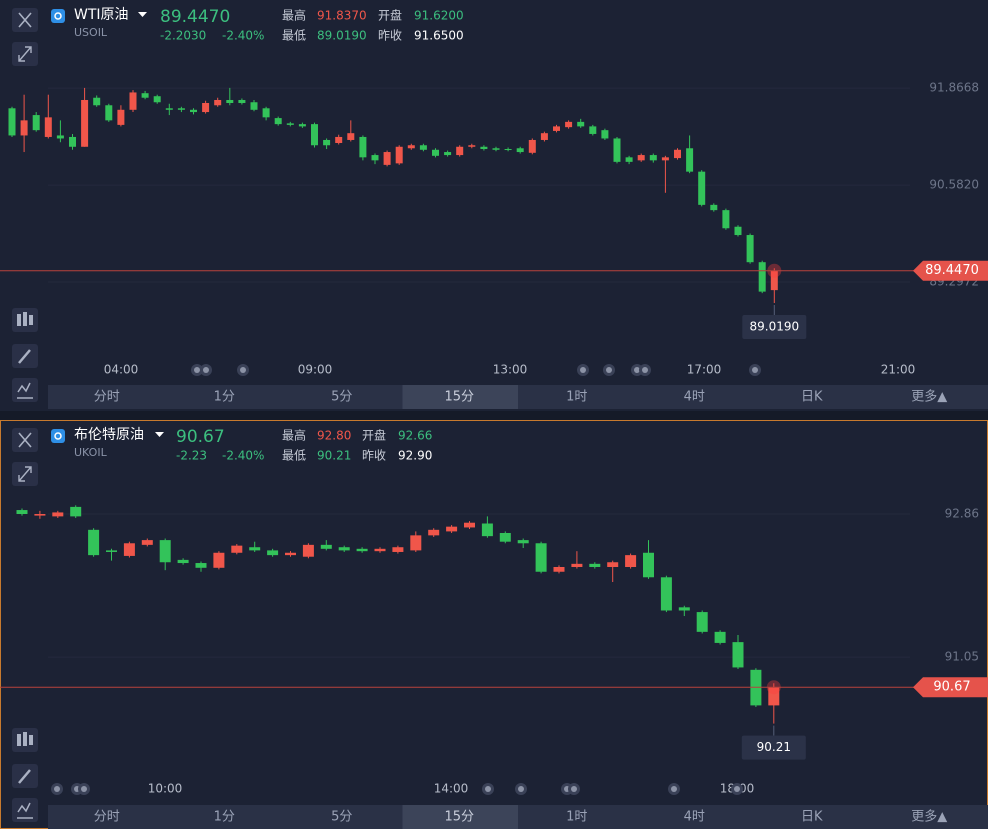 The height and width of the screenshot is (829, 988). Describe the element at coordinates (91, 32) in the screenshot. I see `symbol-code: USOIL` at that location.